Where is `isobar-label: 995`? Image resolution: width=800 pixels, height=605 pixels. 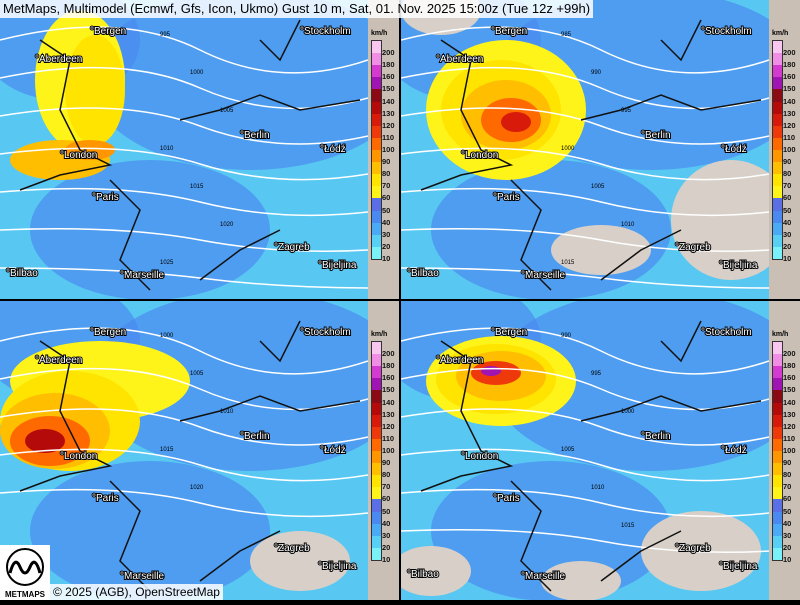
isobar-label: 995 is located at coordinates (165, 35).